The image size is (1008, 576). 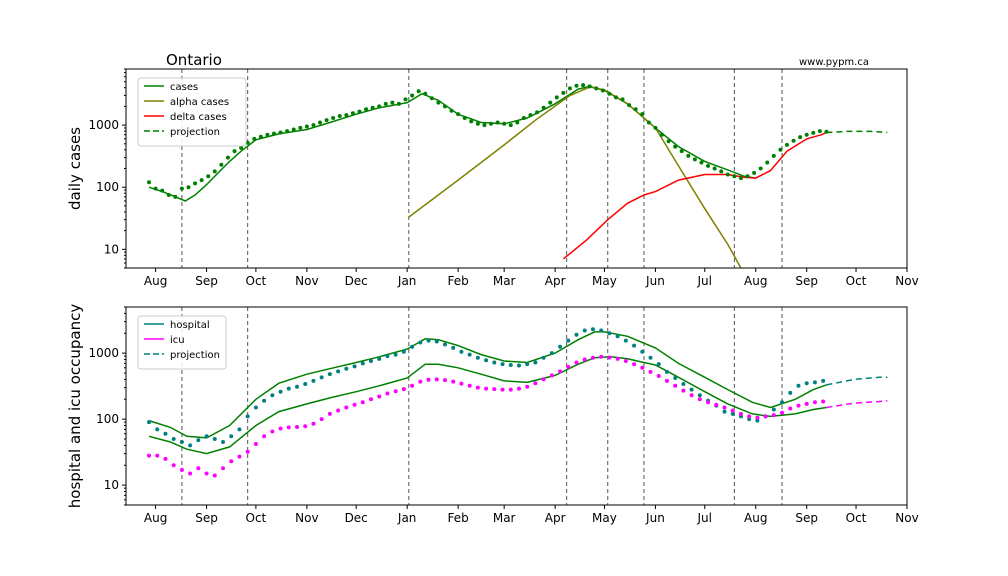 What do you see at coordinates (407, 281) in the screenshot?
I see `x-tick-label: Jan` at bounding box center [407, 281].